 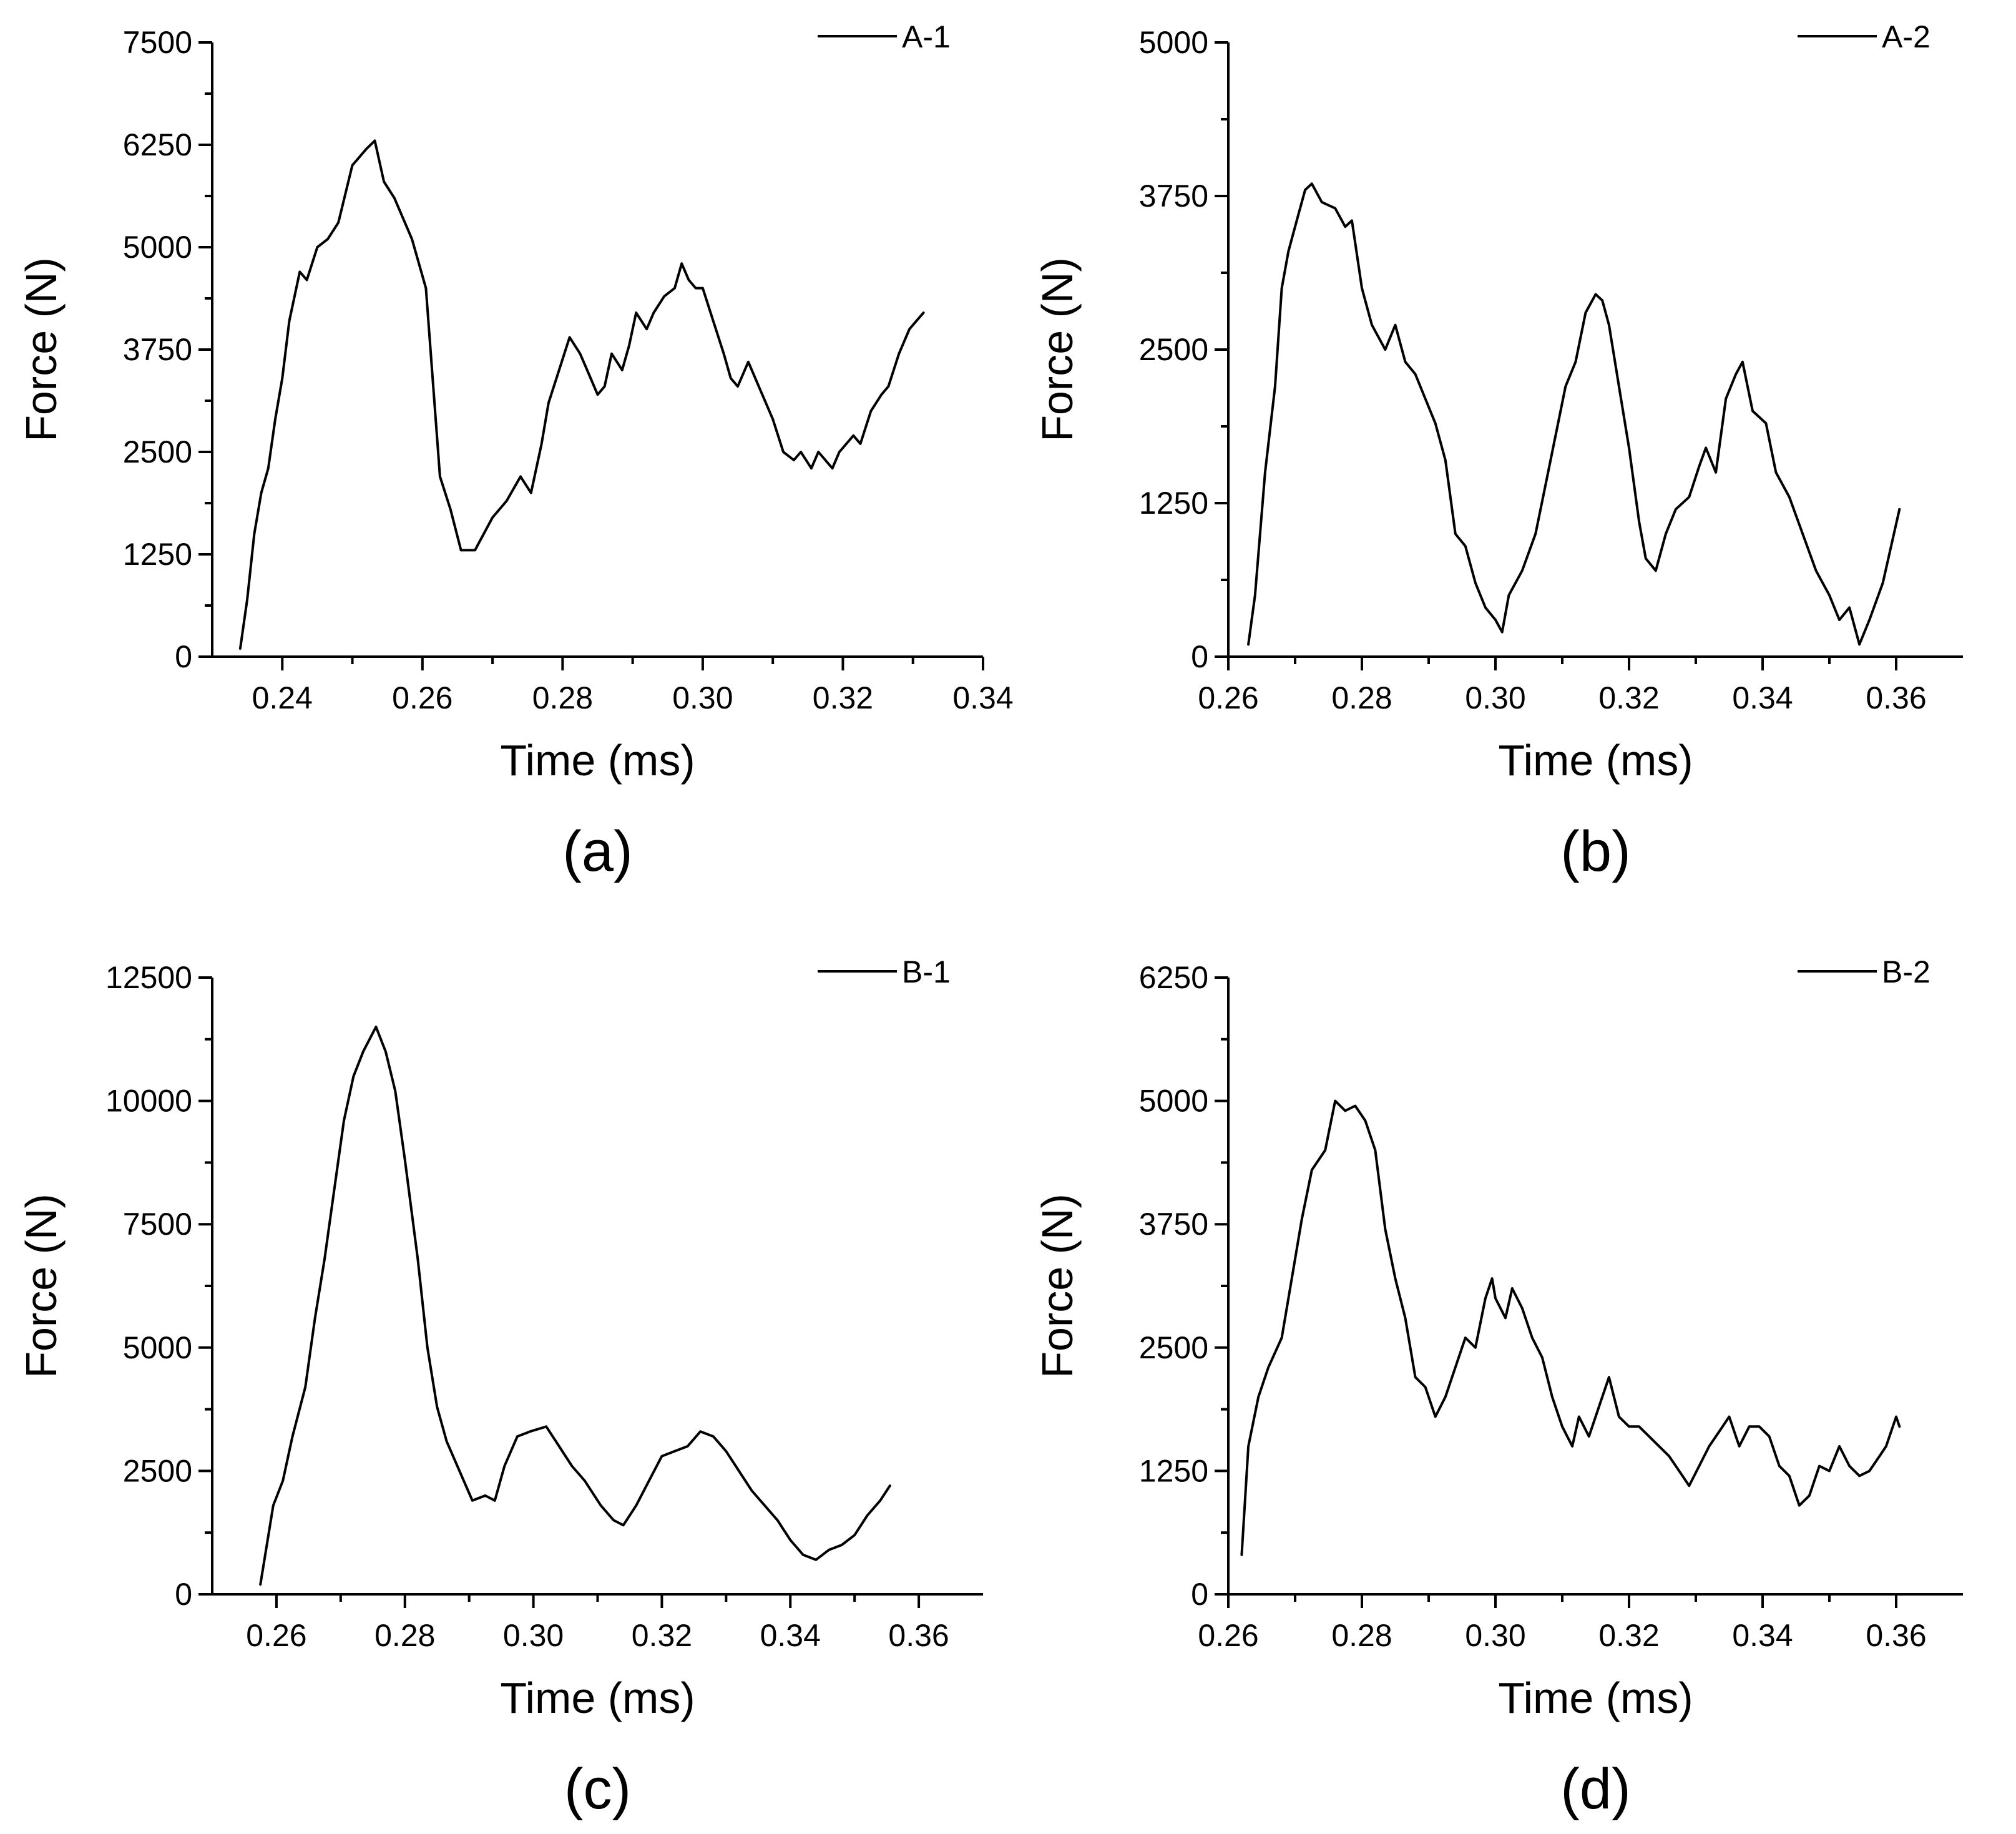 I want to click on legend-label: B-1, so click(x=926, y=971).